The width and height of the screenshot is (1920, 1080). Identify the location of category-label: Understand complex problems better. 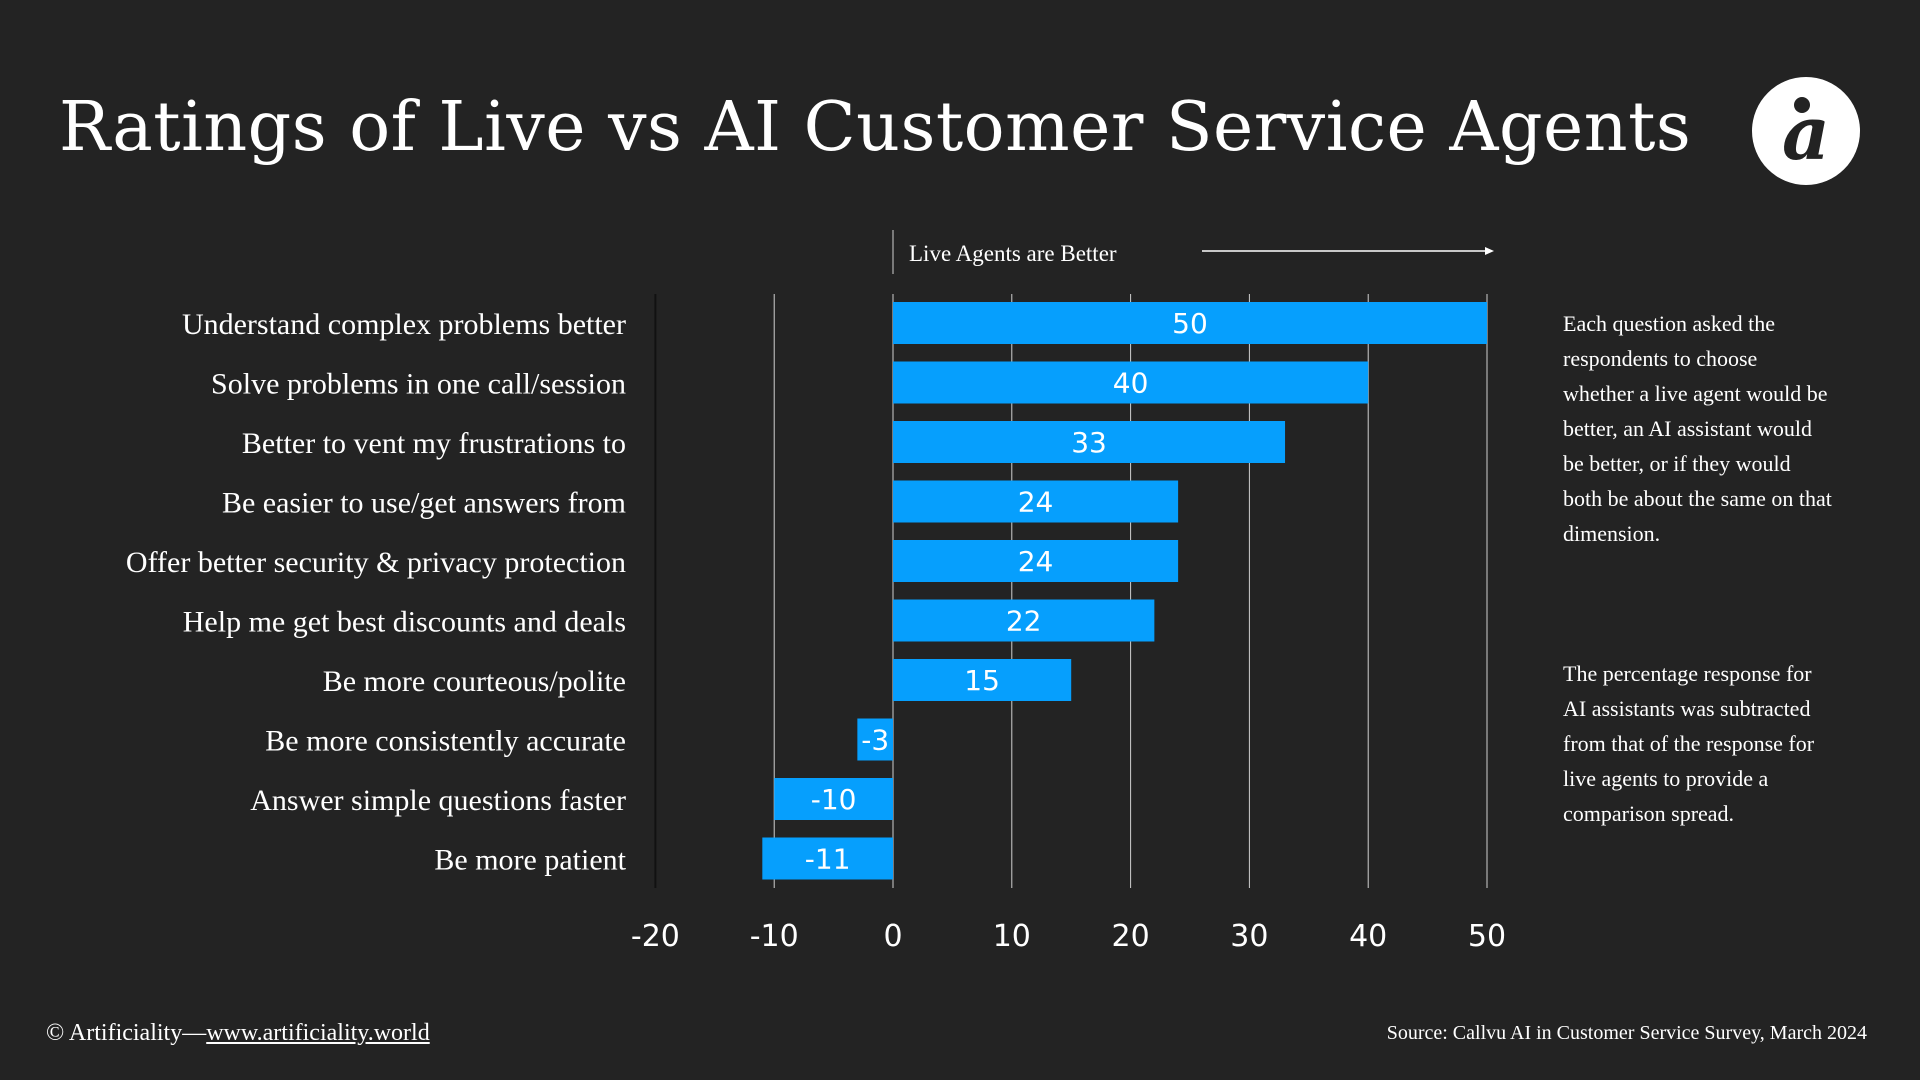
(404, 324).